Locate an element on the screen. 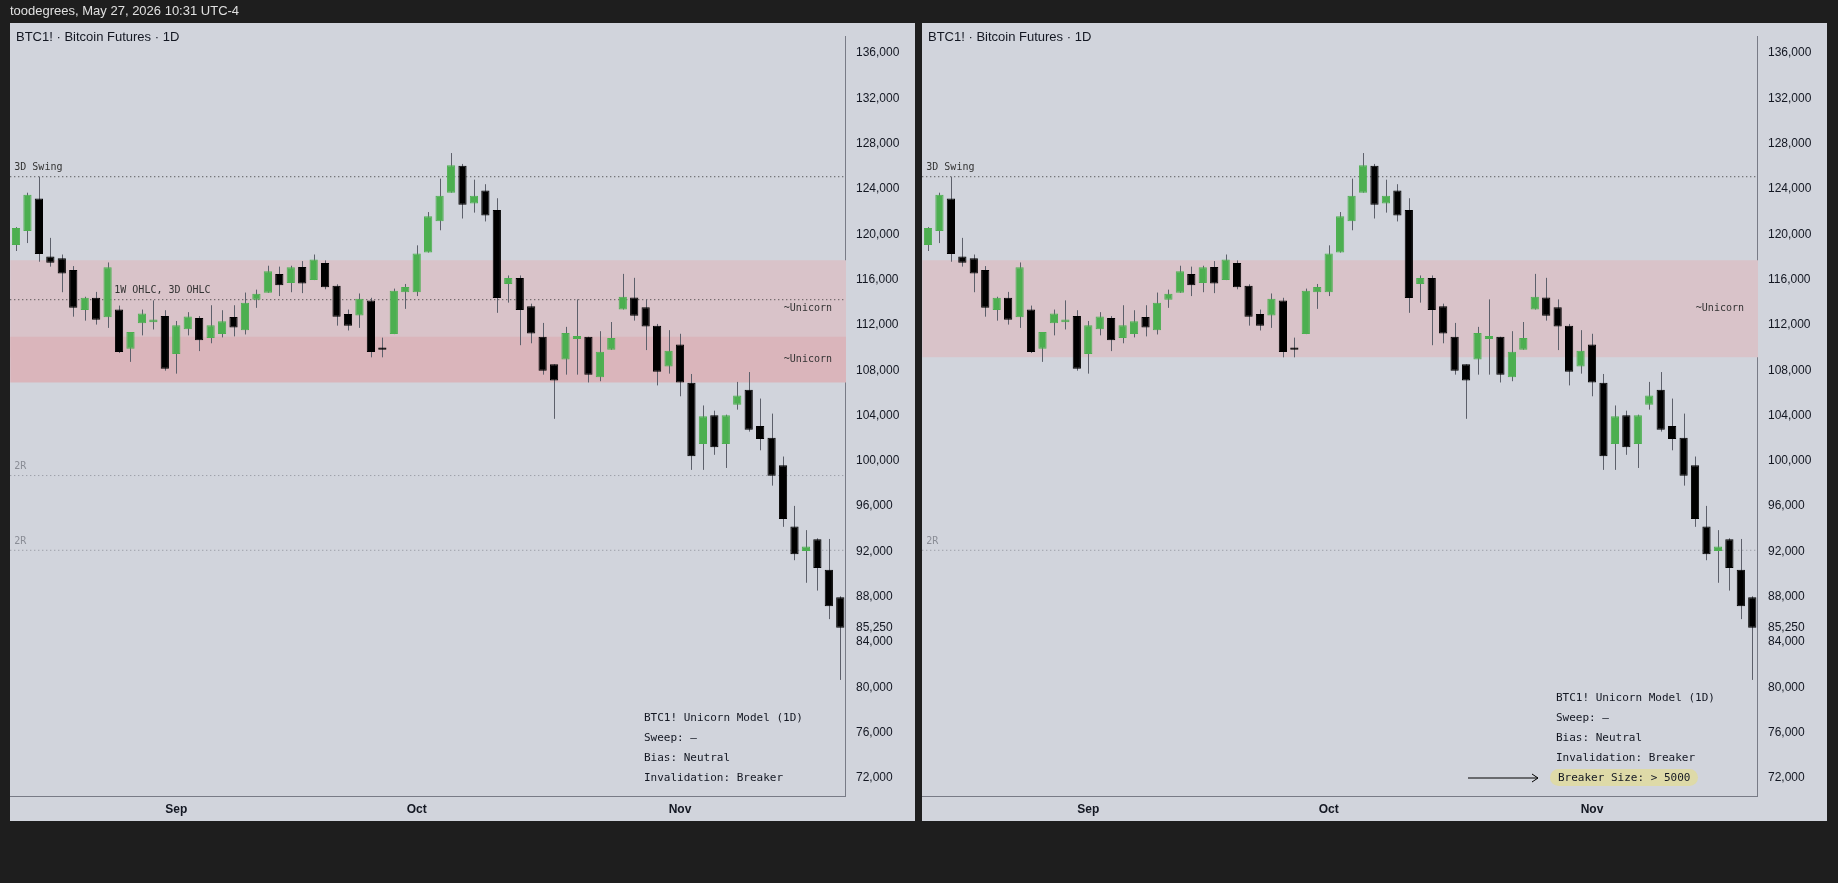 The image size is (1838, 883). y-tick-label: 132,000 is located at coordinates (878, 97).